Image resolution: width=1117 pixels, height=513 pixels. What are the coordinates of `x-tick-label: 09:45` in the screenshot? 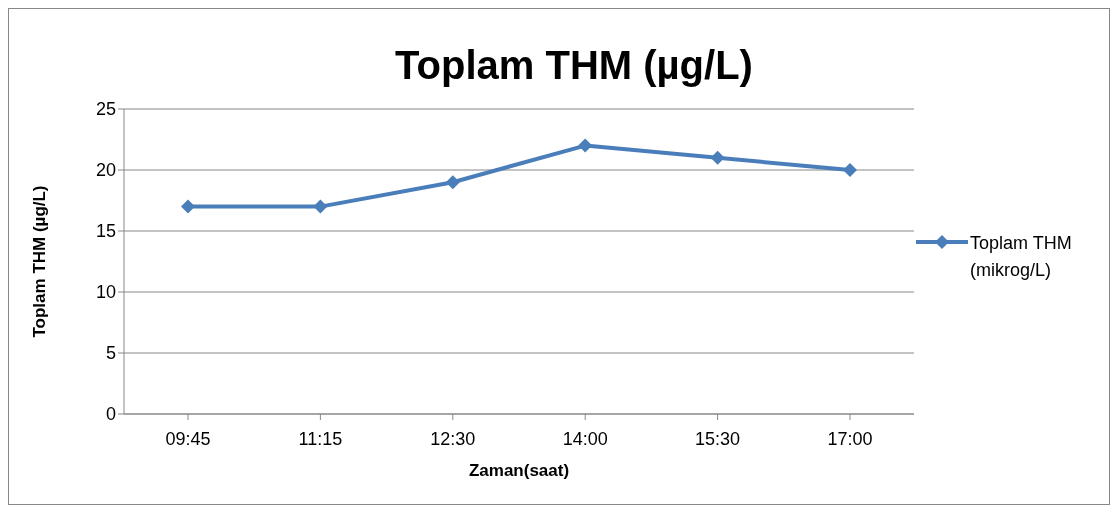 It's located at (188, 438).